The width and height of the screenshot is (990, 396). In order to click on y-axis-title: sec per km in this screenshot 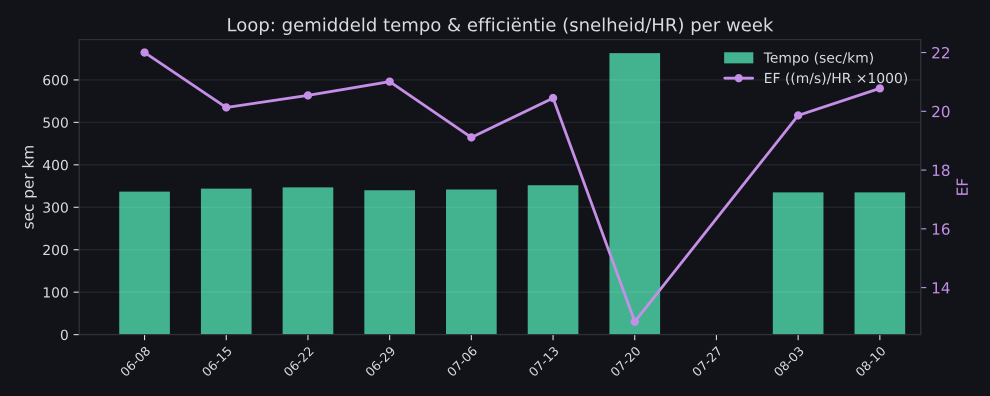, I will do `click(29, 187)`.